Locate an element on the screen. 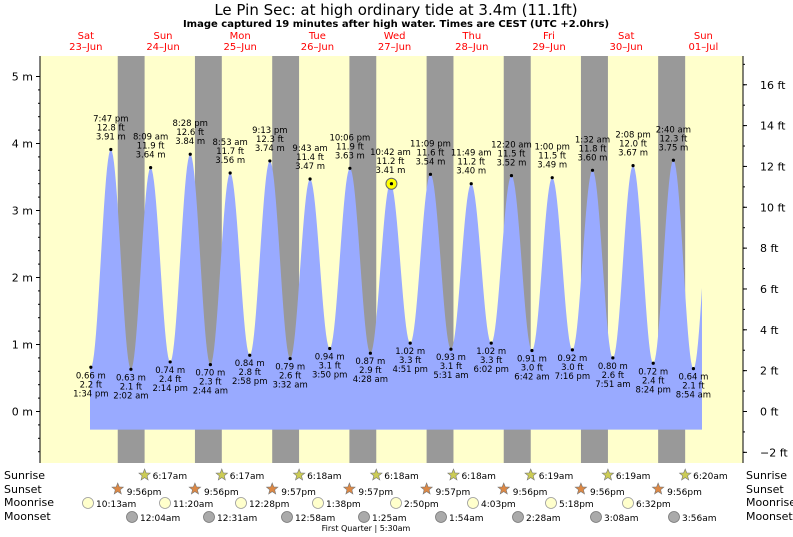 This screenshot has width=793, height=537. moonrise-time: 4:03pm is located at coordinates (498, 505).